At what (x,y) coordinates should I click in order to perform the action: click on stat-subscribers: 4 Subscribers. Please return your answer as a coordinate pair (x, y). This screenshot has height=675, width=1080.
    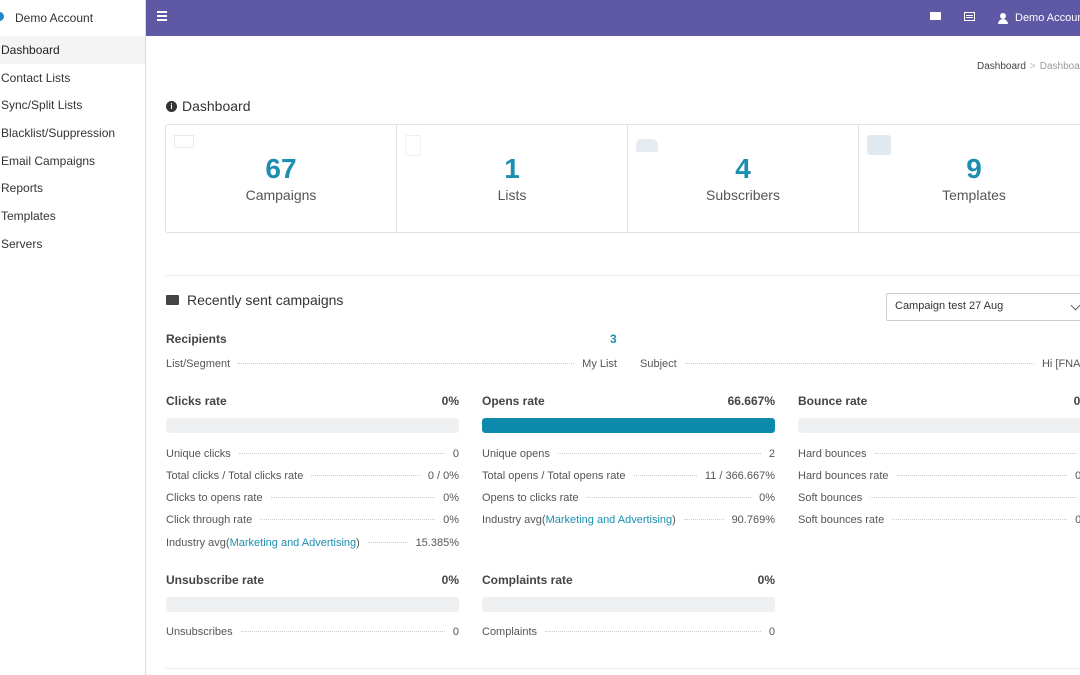
    Looking at the image, I should click on (743, 178).